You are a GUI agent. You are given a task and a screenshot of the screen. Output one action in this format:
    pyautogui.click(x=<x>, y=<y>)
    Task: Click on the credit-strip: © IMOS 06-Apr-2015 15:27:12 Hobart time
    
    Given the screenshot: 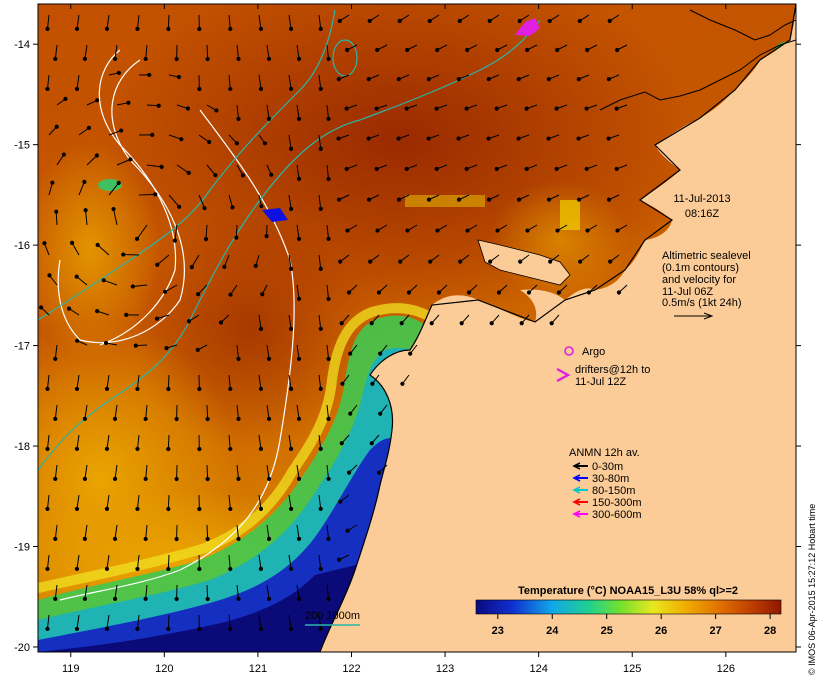 What is the action you would take?
    pyautogui.click(x=812, y=589)
    